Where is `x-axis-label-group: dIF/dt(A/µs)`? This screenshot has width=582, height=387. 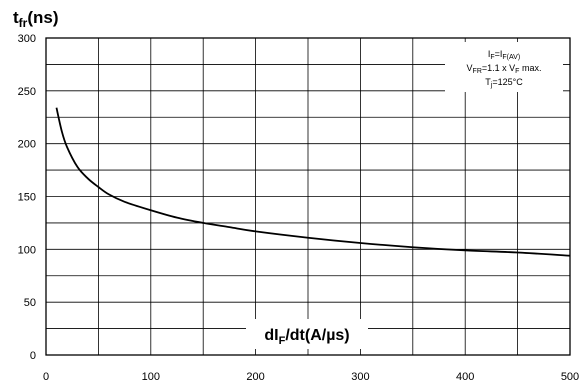
x-axis-label-group: dIF/dt(A/µs) is located at coordinates (307, 334).